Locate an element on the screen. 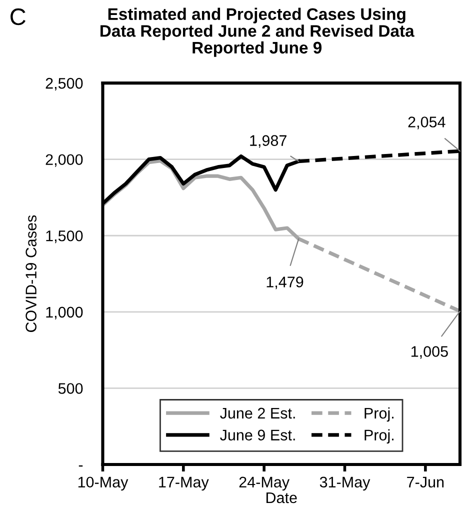 The image size is (467, 519). annotation: 2,054 is located at coordinates (427, 123).